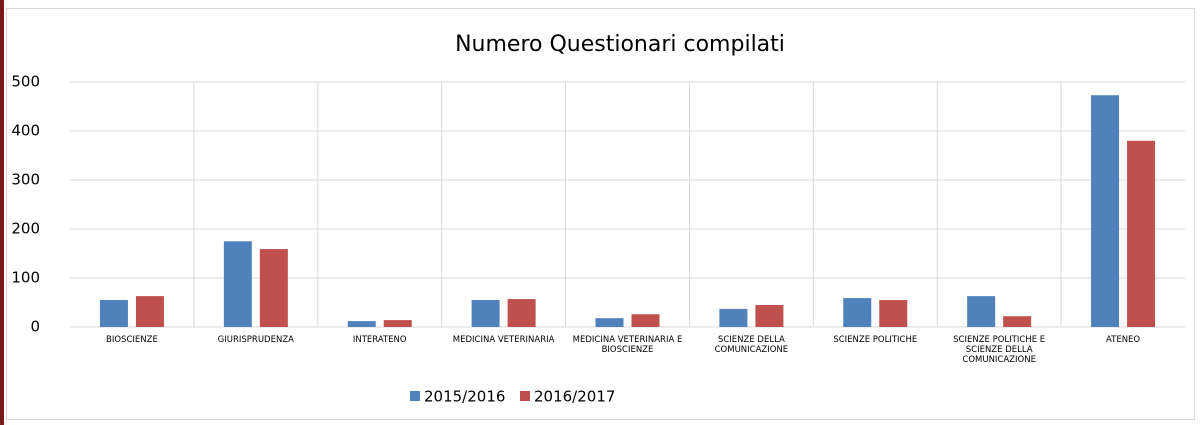 The height and width of the screenshot is (425, 1201). Describe the element at coordinates (256, 340) in the screenshot. I see `x-tick-label: GIURISPRUDENZA` at that location.